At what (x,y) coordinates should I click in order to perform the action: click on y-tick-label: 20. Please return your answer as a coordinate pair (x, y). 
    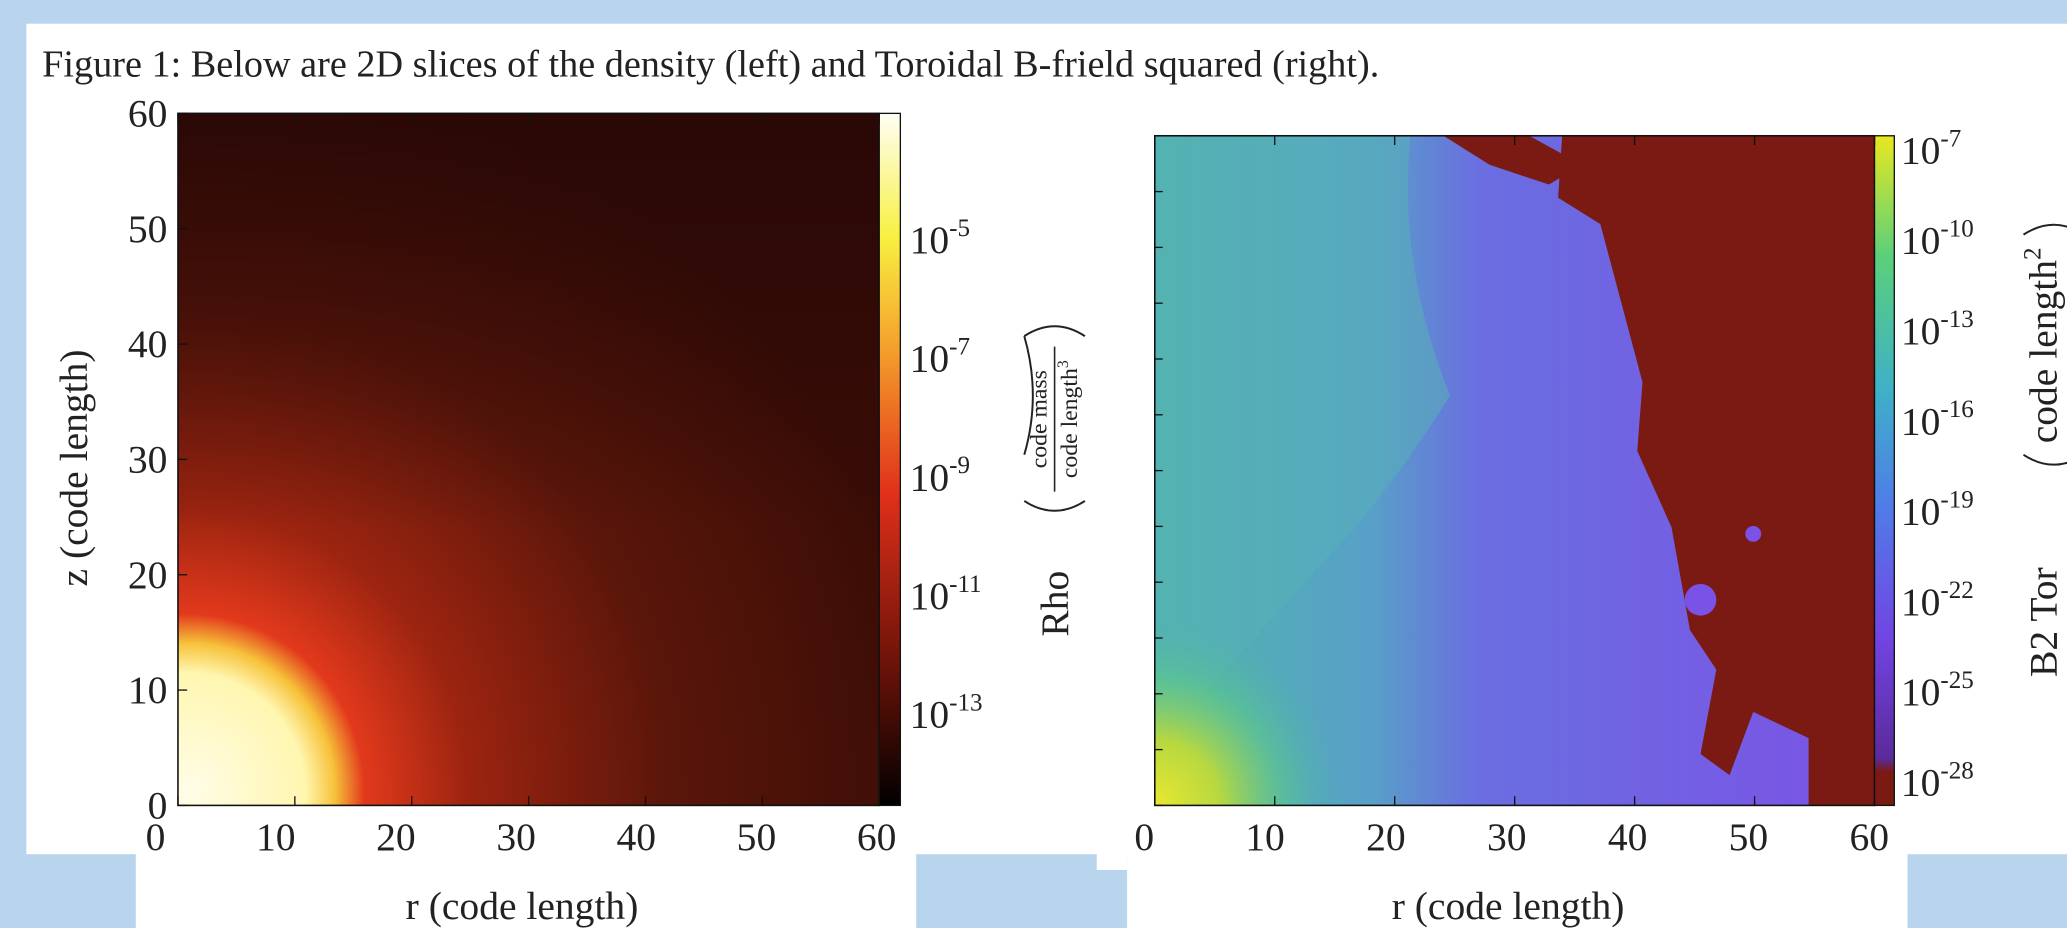
    Looking at the image, I should click on (148, 575).